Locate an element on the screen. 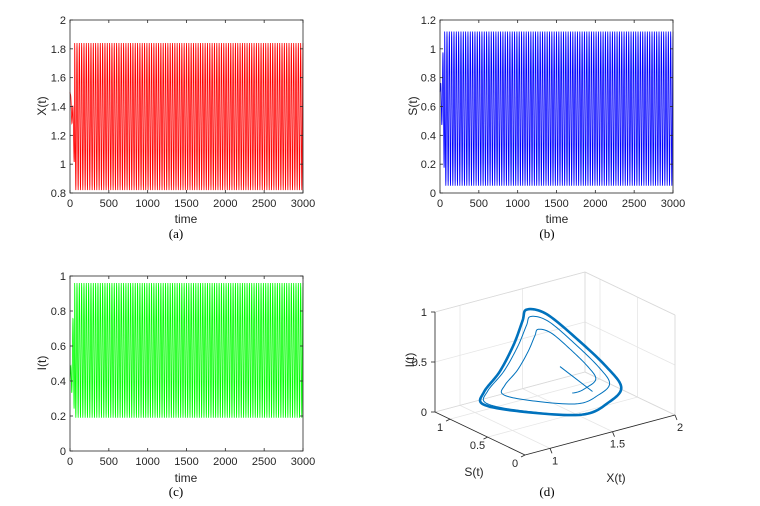 The image size is (760, 506). subplot-b-ytick-label: 0.6 is located at coordinates (428, 108).